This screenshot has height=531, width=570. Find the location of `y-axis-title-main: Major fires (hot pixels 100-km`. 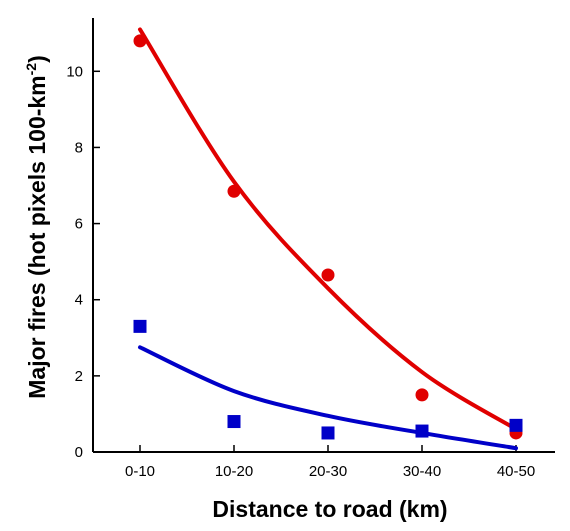

y-axis-title-main: Major fires (hot pixels 100-km is located at coordinates (37, 236).